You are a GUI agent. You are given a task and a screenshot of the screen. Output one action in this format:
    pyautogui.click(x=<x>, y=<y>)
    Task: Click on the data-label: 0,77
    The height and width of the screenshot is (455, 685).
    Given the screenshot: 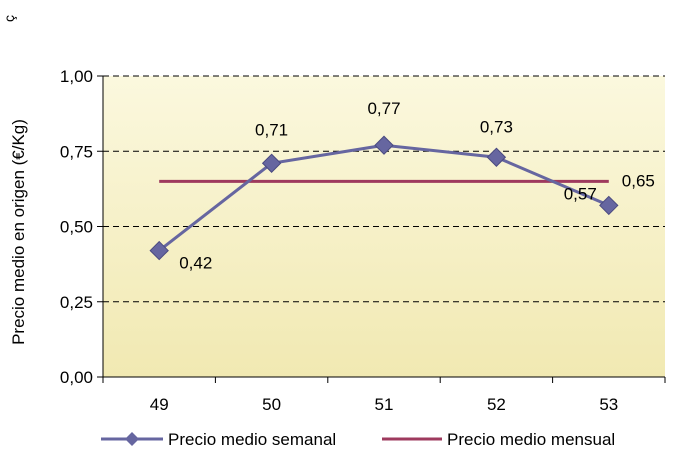 What is the action you would take?
    pyautogui.click(x=383, y=108)
    